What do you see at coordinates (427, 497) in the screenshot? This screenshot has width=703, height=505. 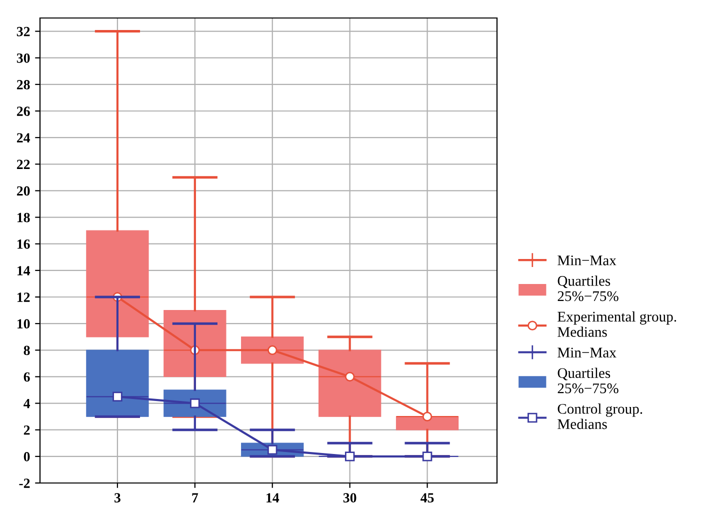 I see `x-tick-label: 45` at bounding box center [427, 497].